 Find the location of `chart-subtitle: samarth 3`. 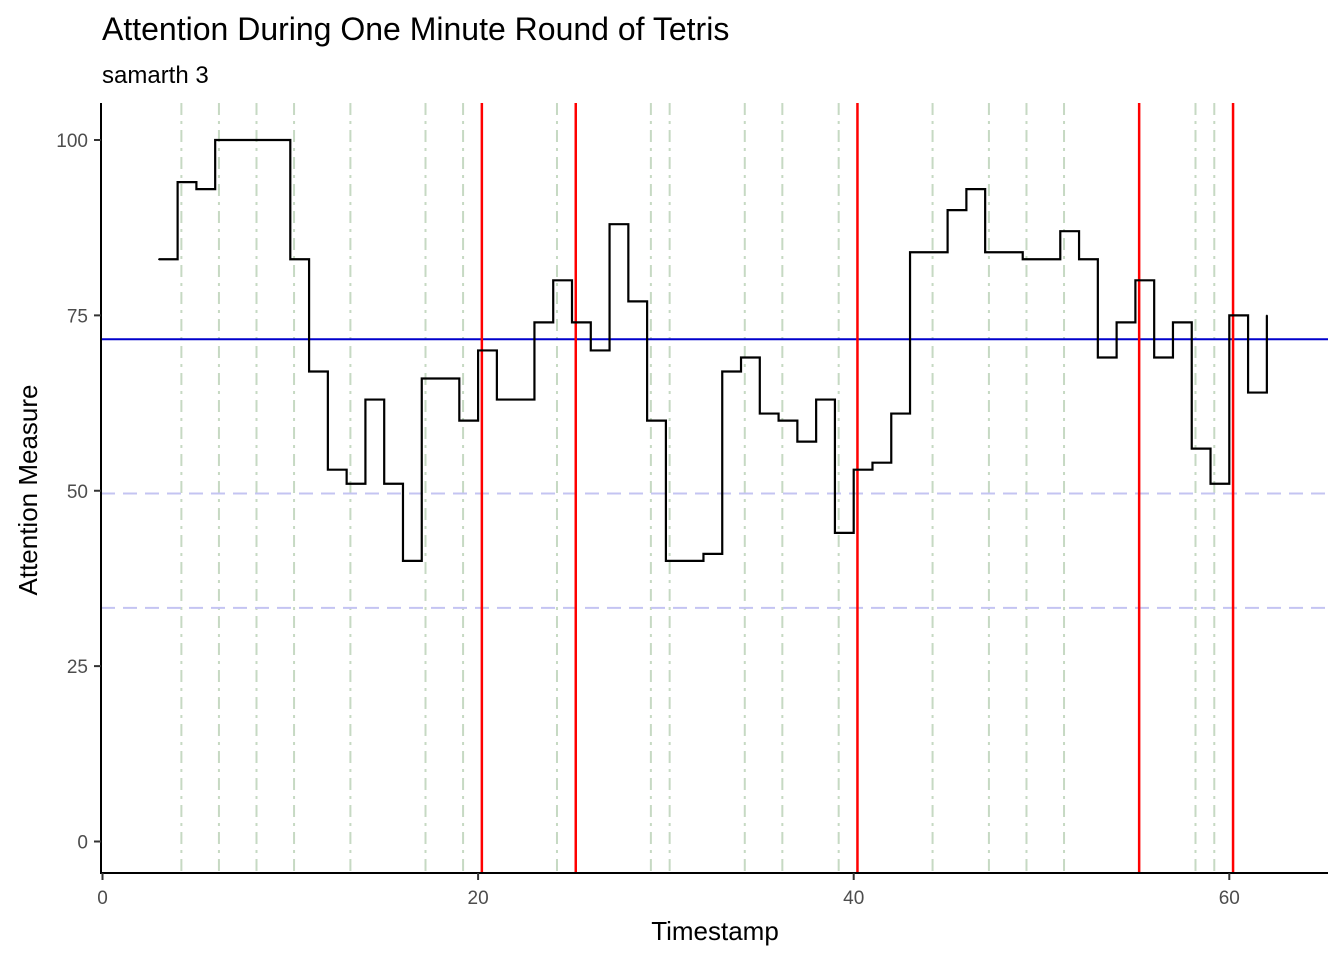

chart-subtitle: samarth 3 is located at coordinates (155, 75).